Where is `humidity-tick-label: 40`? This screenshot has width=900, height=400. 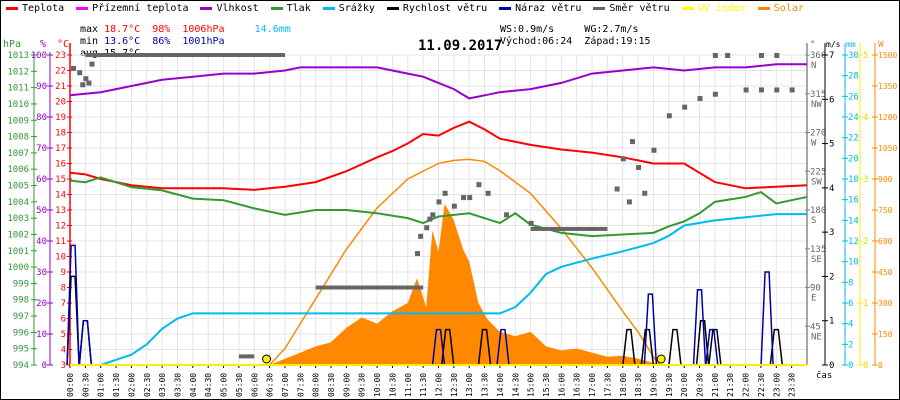
humidity-tick-label: 40 is located at coordinates (41, 242).